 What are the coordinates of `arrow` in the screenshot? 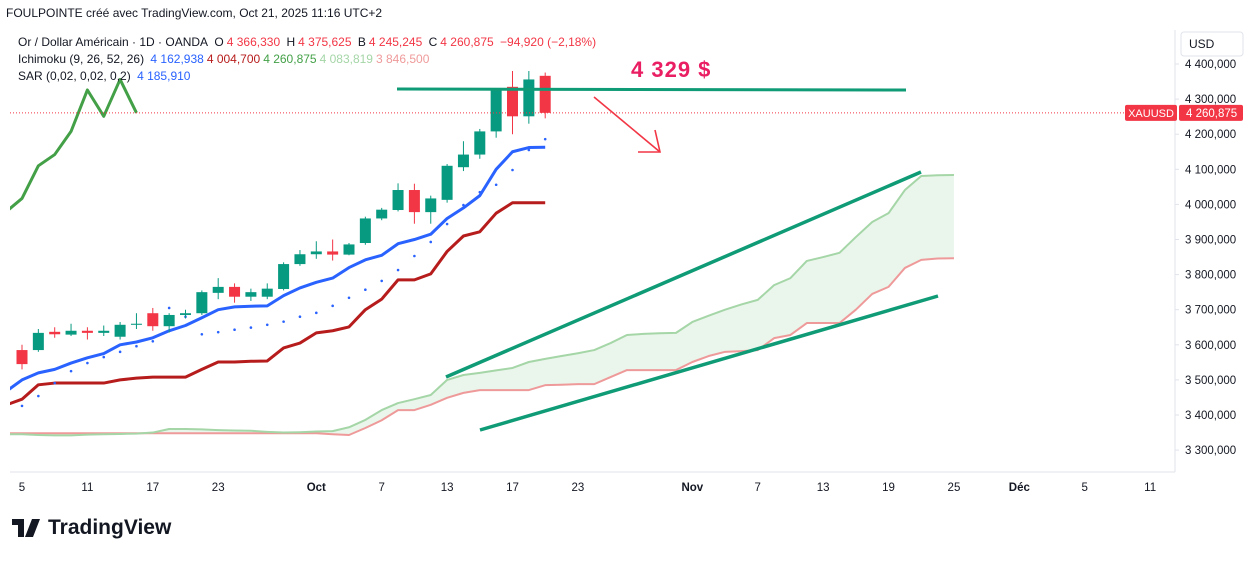 It's located at (627, 124).